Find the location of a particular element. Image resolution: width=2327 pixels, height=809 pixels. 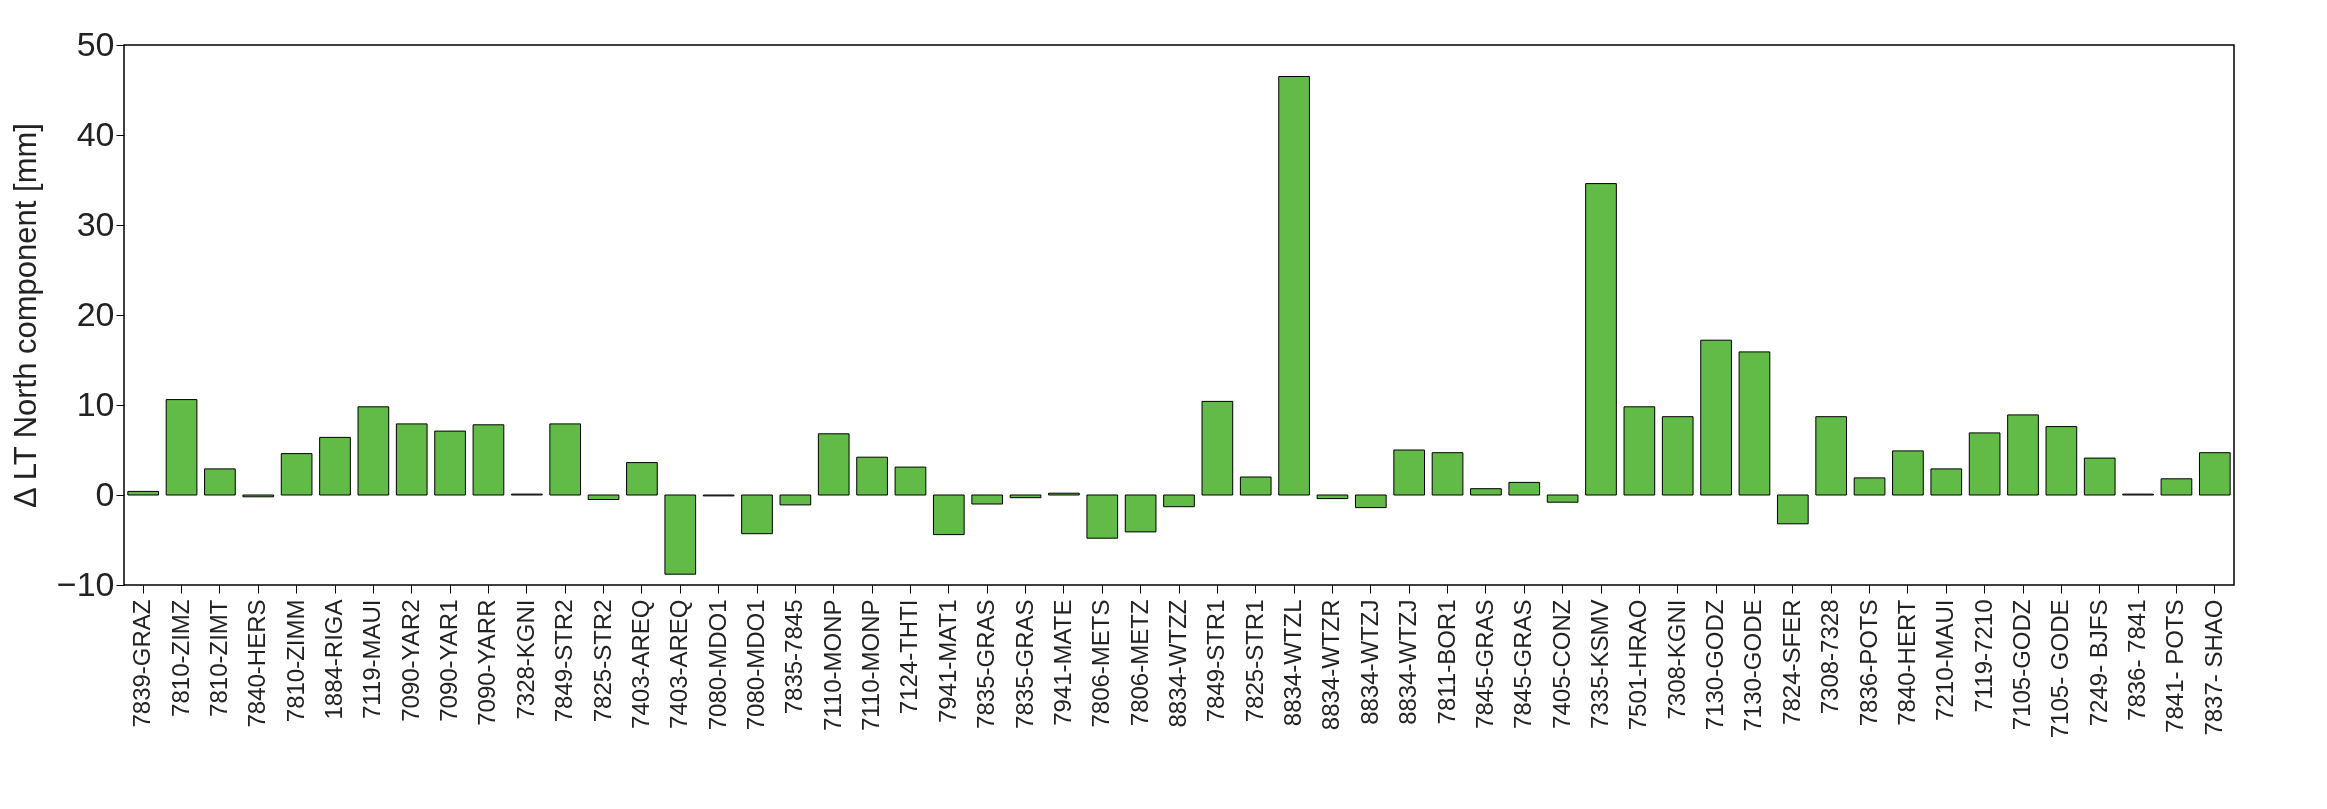

x-tick-label: 7335-KSMV is located at coordinates (1599, 664).